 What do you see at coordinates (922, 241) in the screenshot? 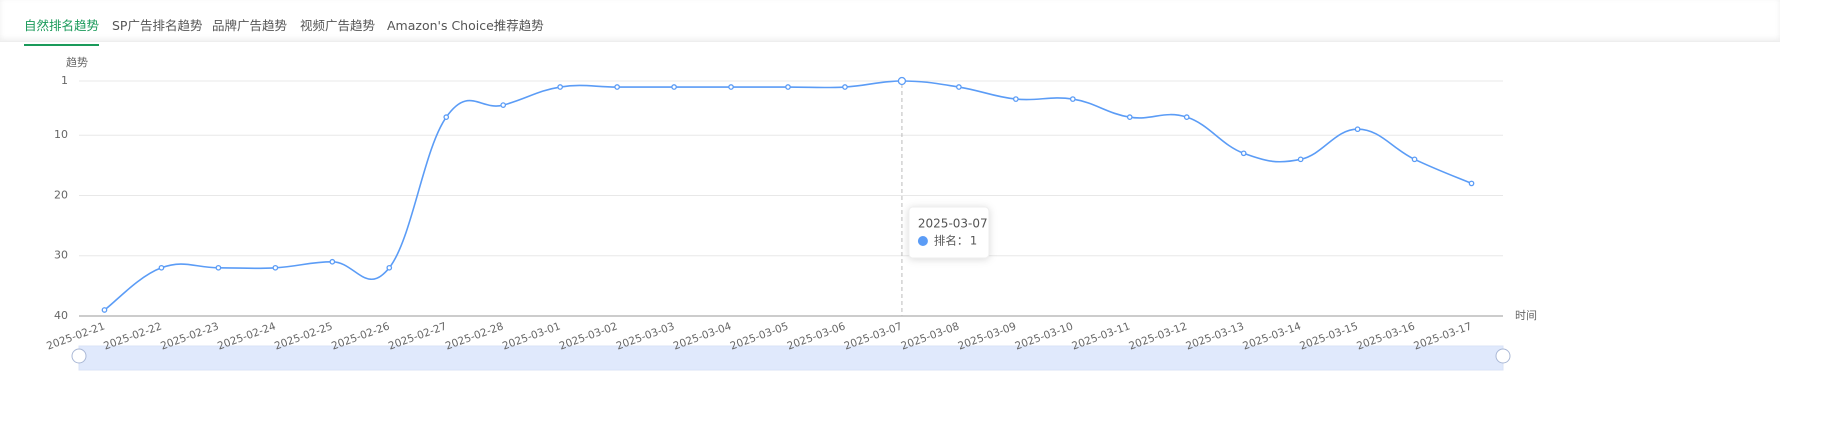
I see `tooltip-marker` at bounding box center [922, 241].